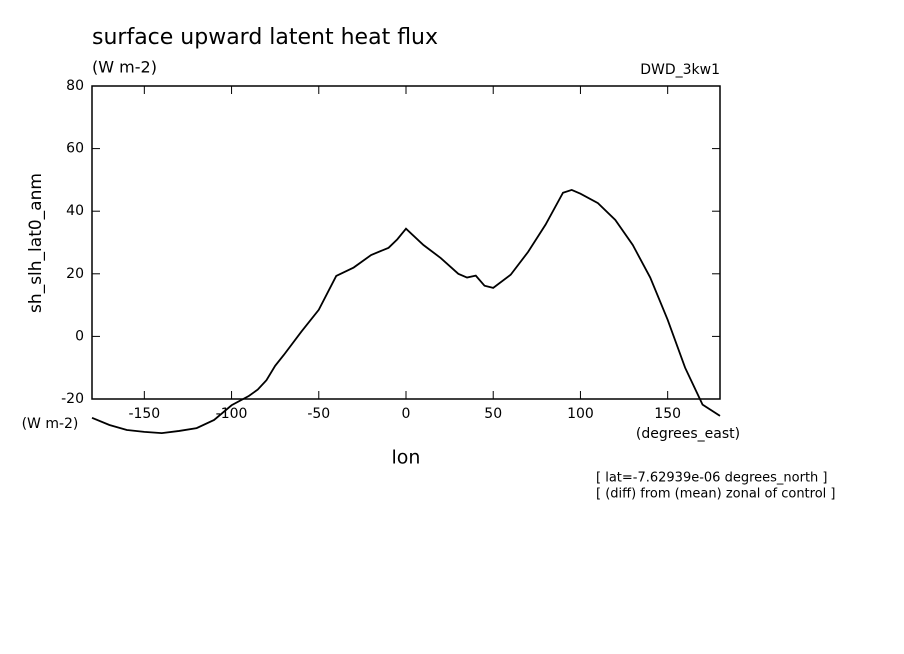 The height and width of the screenshot is (654, 904). What do you see at coordinates (75, 274) in the screenshot?
I see `y-tick-label: 20` at bounding box center [75, 274].